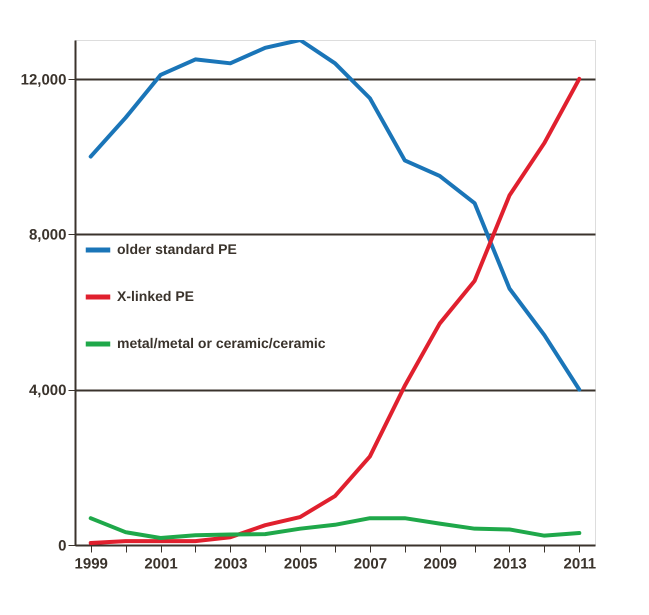 This screenshot has width=649, height=615. Describe the element at coordinates (371, 564) in the screenshot. I see `x-tick-label: 2007` at that location.